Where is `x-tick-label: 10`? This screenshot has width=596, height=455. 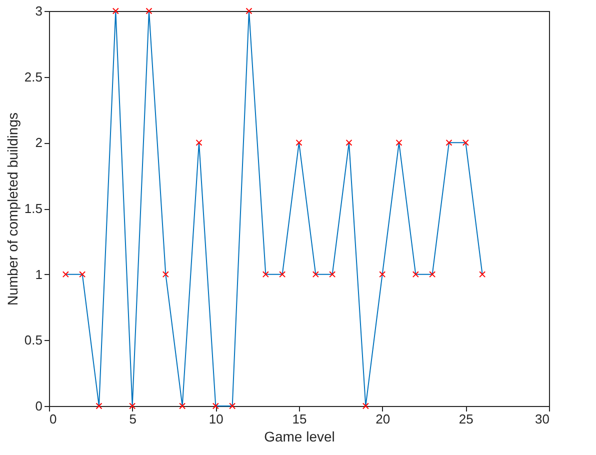 x-tick-label: 10 is located at coordinates (216, 419).